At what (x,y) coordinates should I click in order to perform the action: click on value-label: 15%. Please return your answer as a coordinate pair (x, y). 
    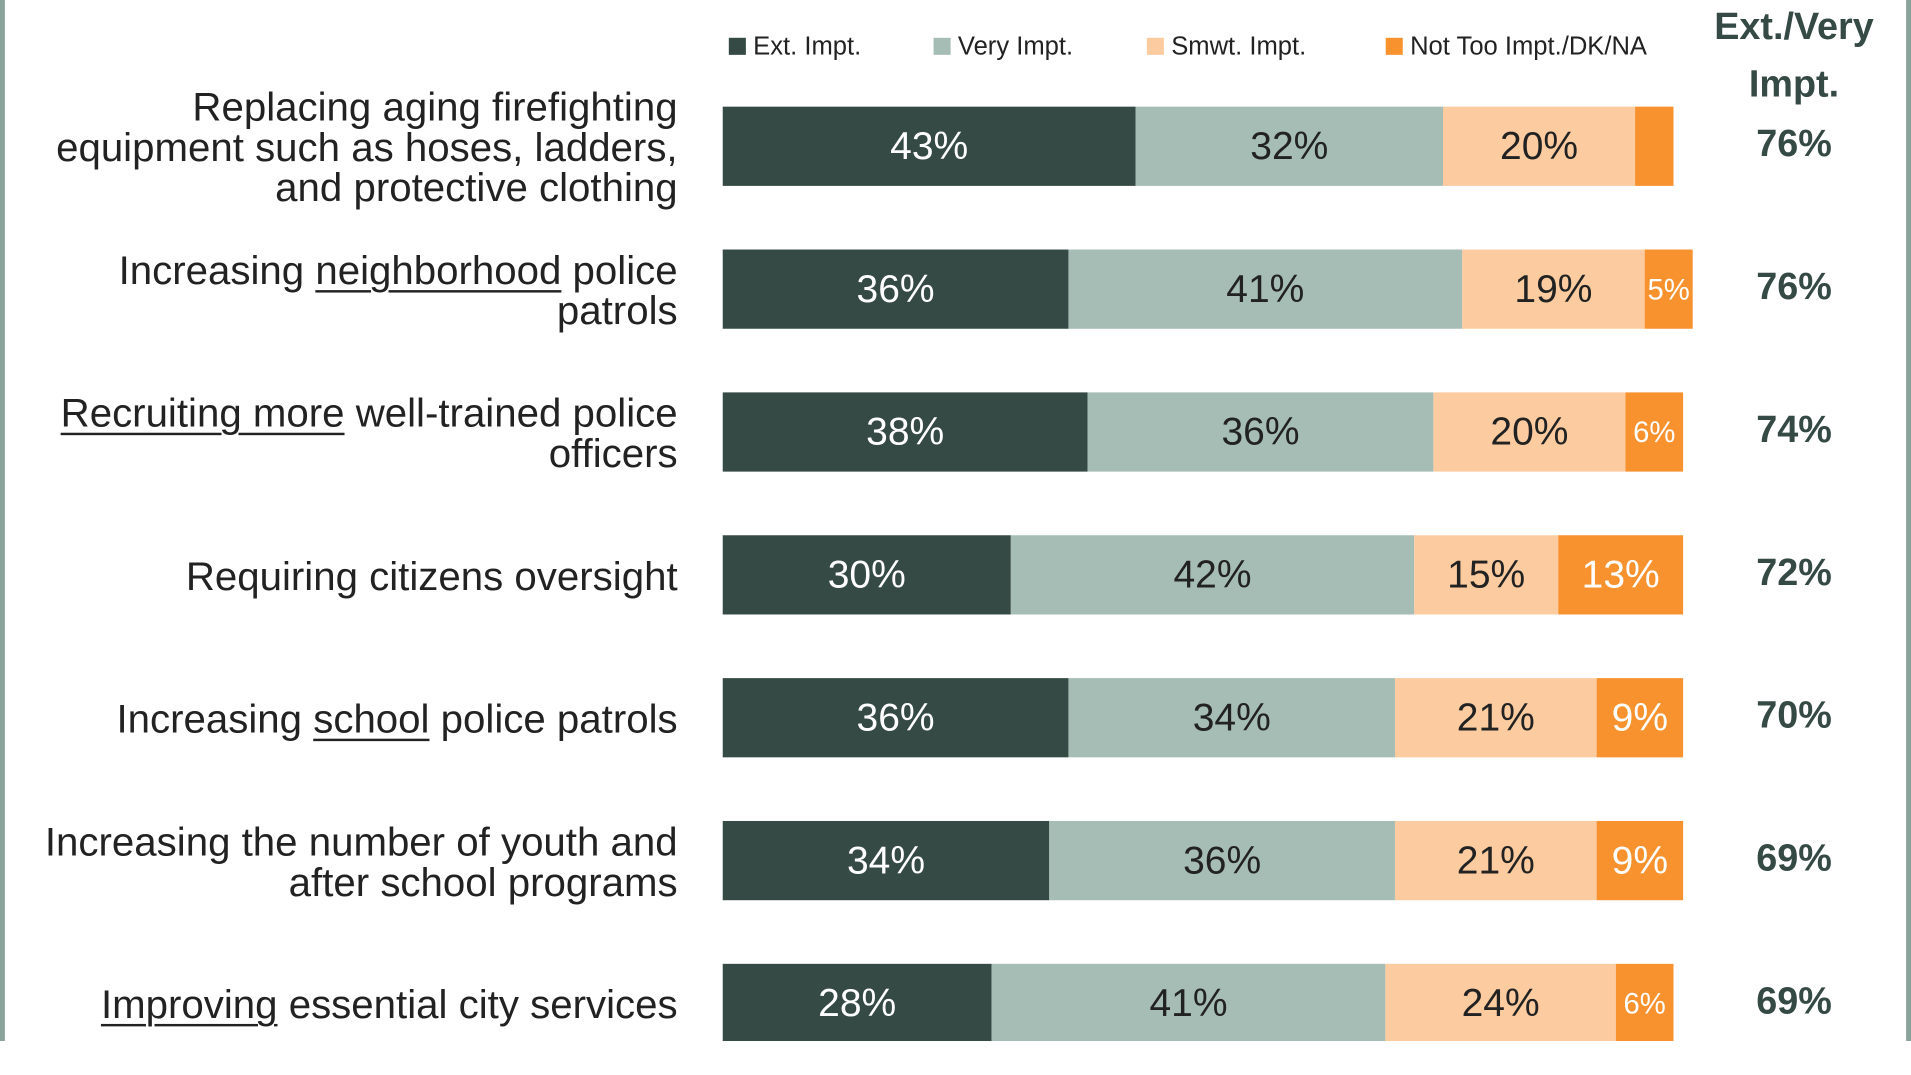
    Looking at the image, I should click on (1486, 575).